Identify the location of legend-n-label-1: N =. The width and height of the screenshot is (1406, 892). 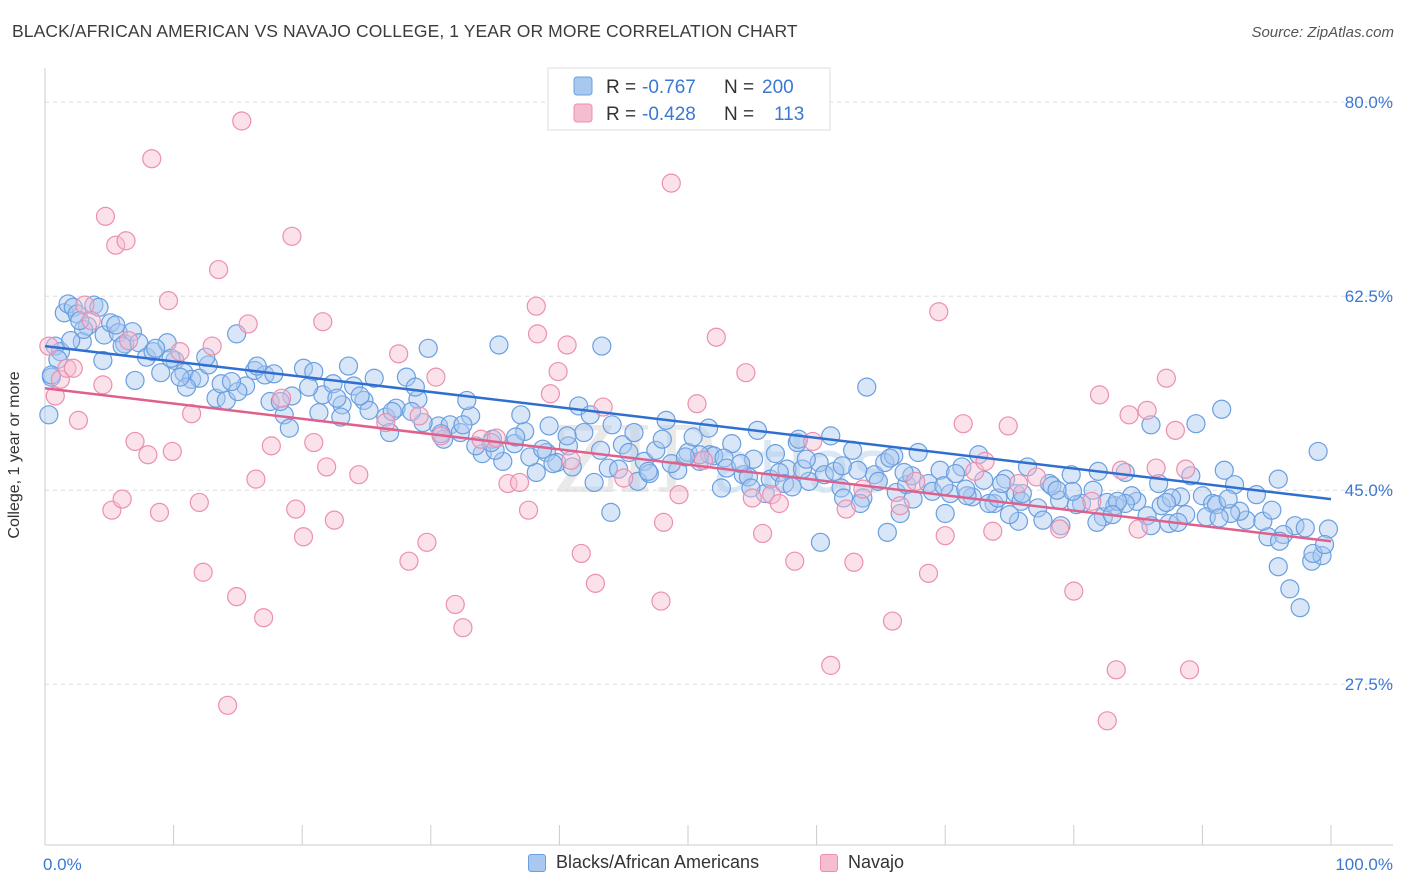
(739, 87).